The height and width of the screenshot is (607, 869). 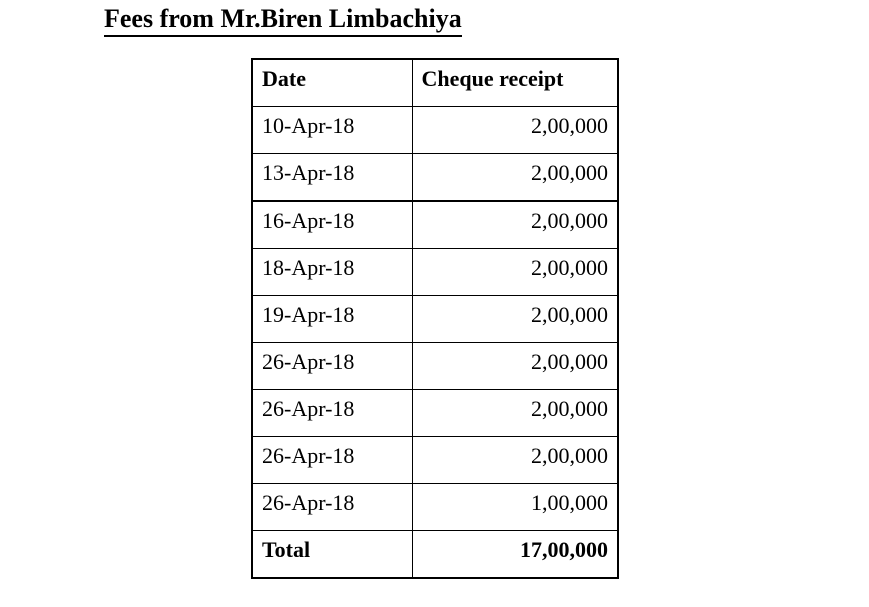 I want to click on table-row: 19-Apr-18 2,00,000, so click(x=435, y=319).